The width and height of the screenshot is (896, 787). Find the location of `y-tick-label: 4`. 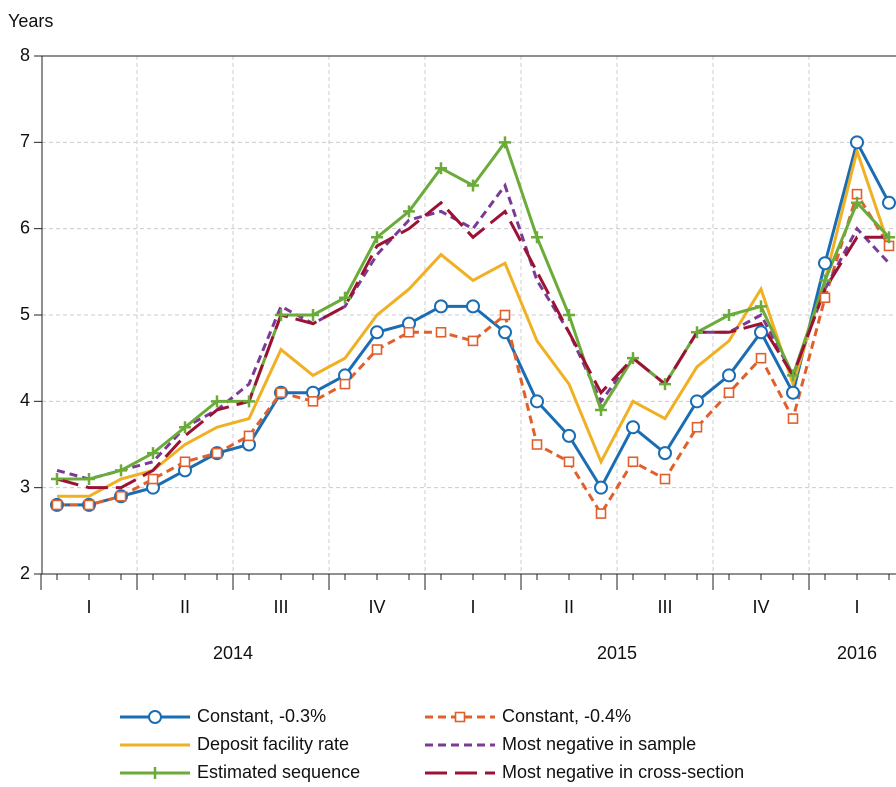

y-tick-label: 4 is located at coordinates (25, 400).